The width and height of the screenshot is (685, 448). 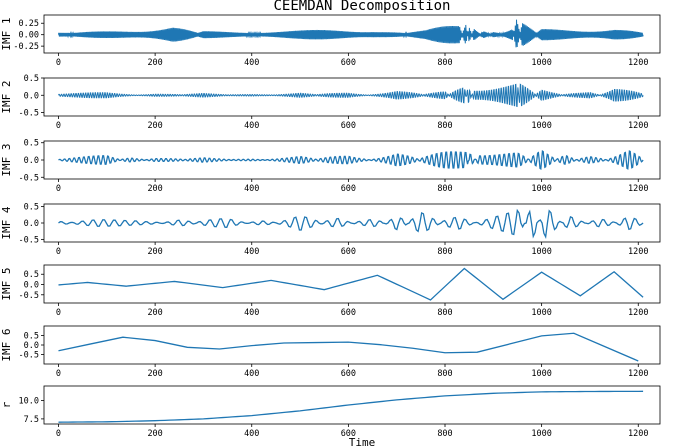 I want to click on panel-7: 7.5 10.0 0 200 400 600 800 1000 1200 r, so click(x=330, y=412).